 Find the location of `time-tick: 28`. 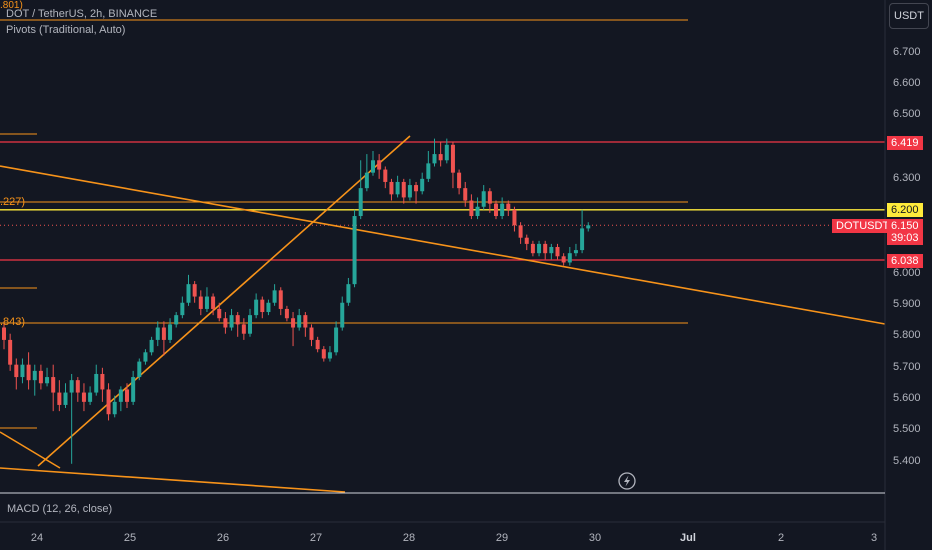

time-tick: 28 is located at coordinates (409, 538).